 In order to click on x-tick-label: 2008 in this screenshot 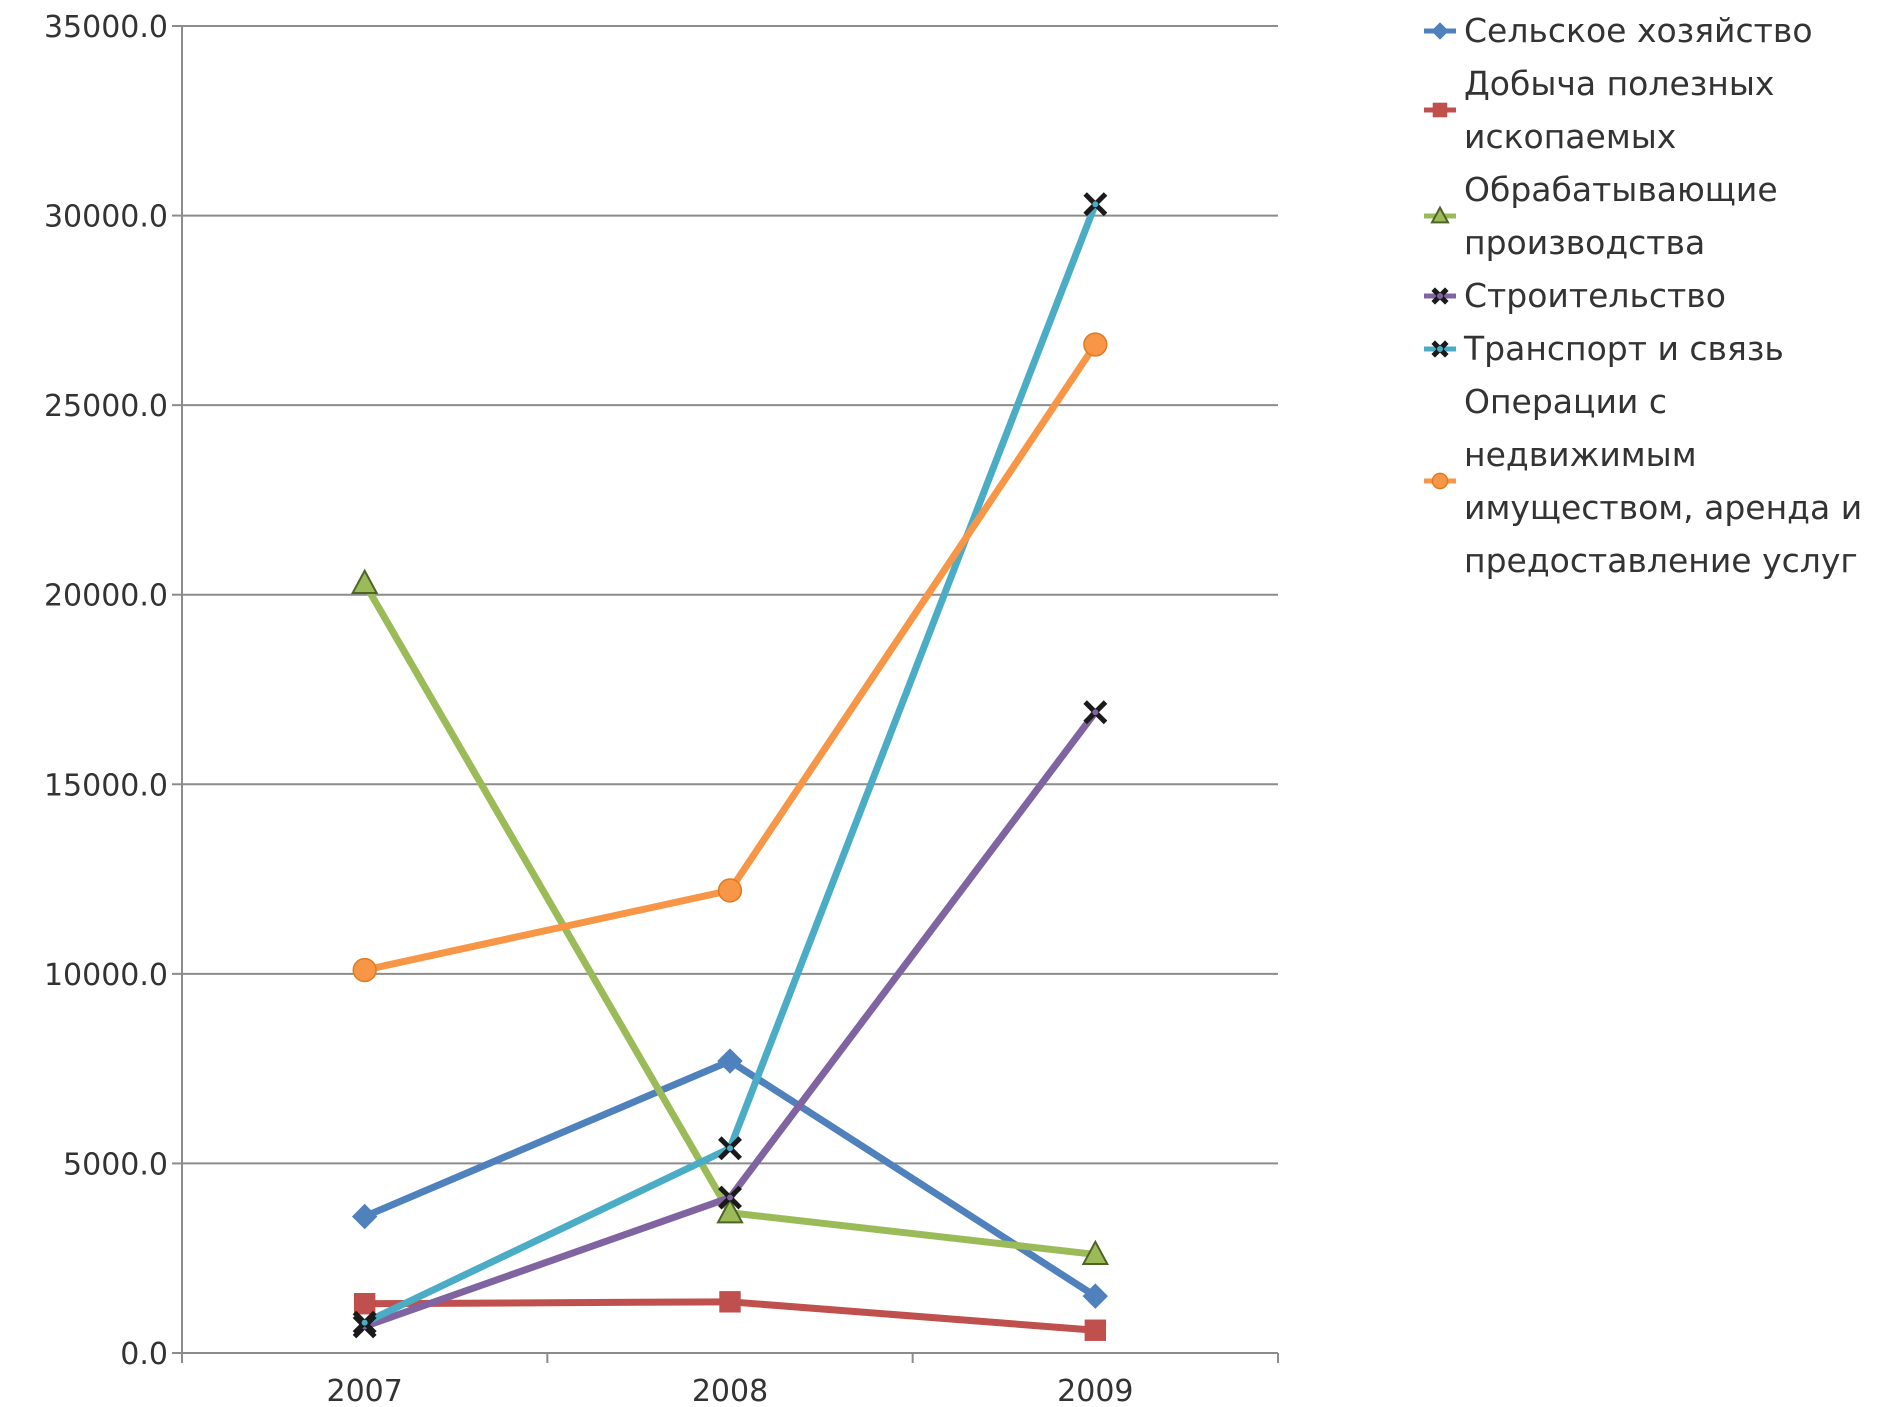, I will do `click(730, 1390)`.